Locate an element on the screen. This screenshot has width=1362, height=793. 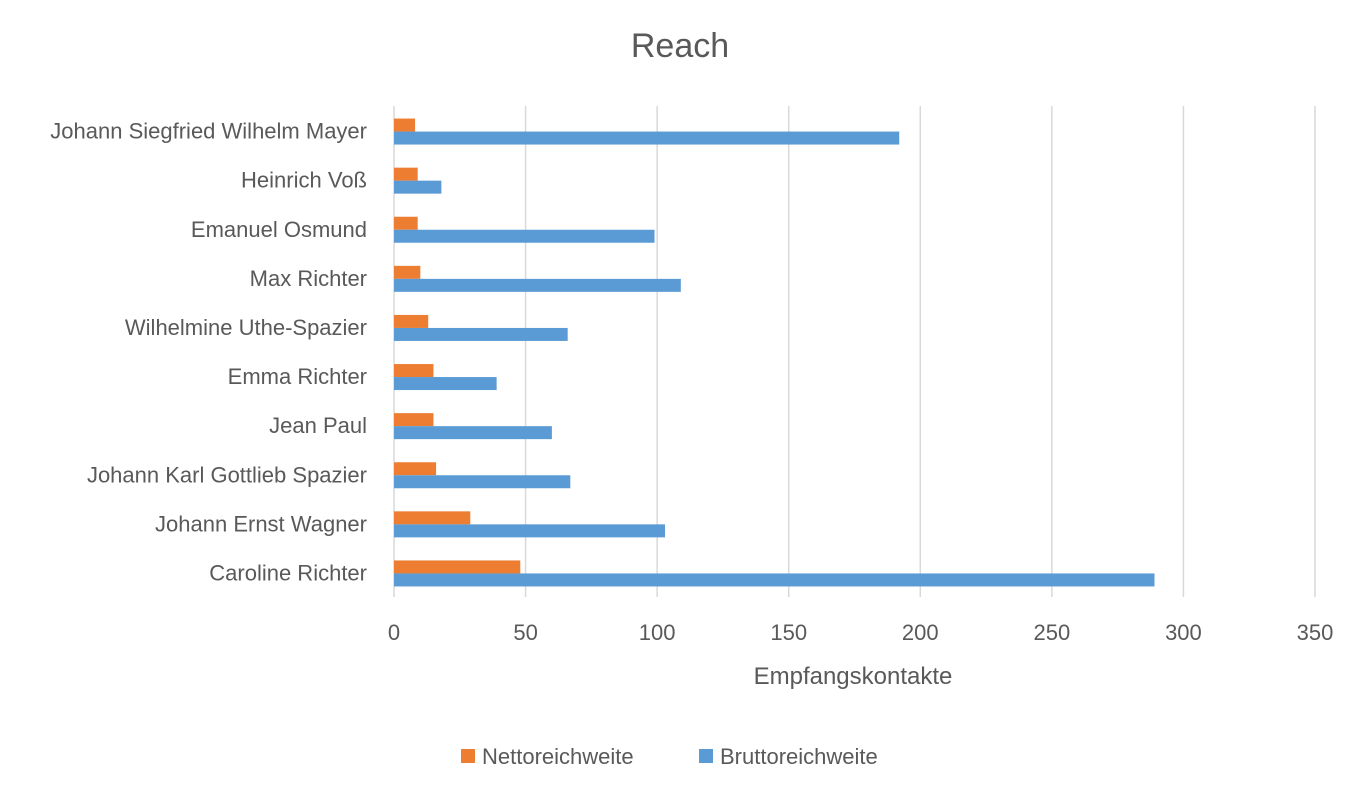
x-tick-label: 50 is located at coordinates (525, 632).